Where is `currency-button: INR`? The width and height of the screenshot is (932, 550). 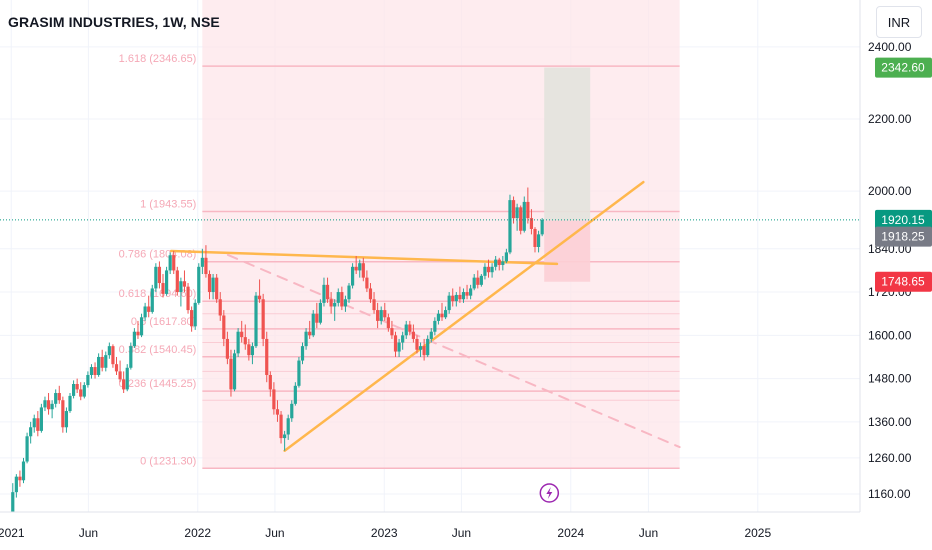
currency-button: INR is located at coordinates (899, 22).